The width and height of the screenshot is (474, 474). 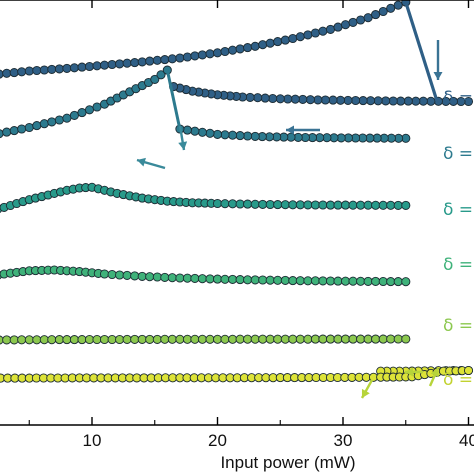 What do you see at coordinates (287, 462) in the screenshot?
I see `x-axis-title: Input power (mW)` at bounding box center [287, 462].